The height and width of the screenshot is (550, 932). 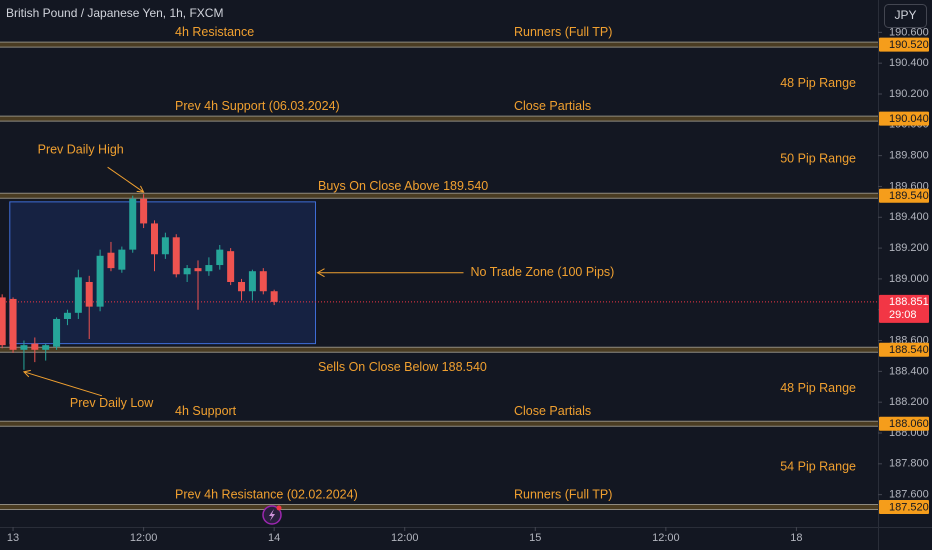 I want to click on y-tick-label: 187.800, so click(x=909, y=464).